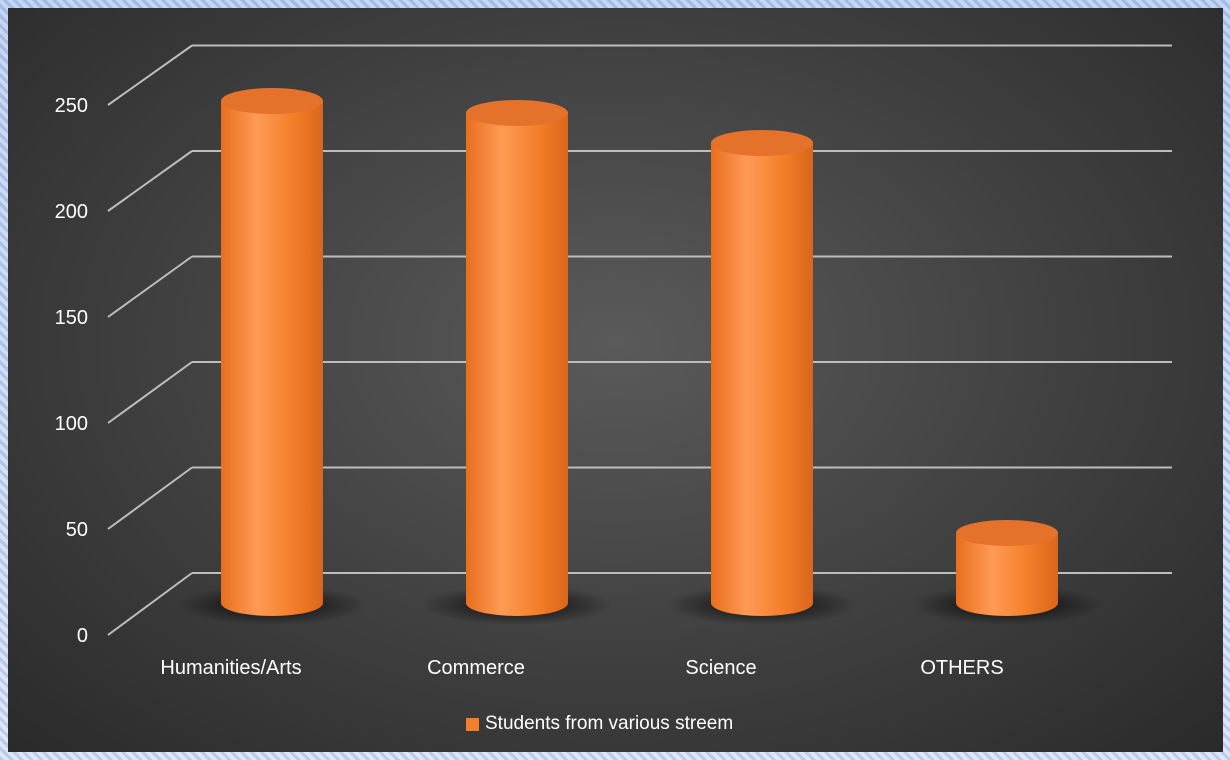  I want to click on y-tick-label: 250, so click(71, 106).